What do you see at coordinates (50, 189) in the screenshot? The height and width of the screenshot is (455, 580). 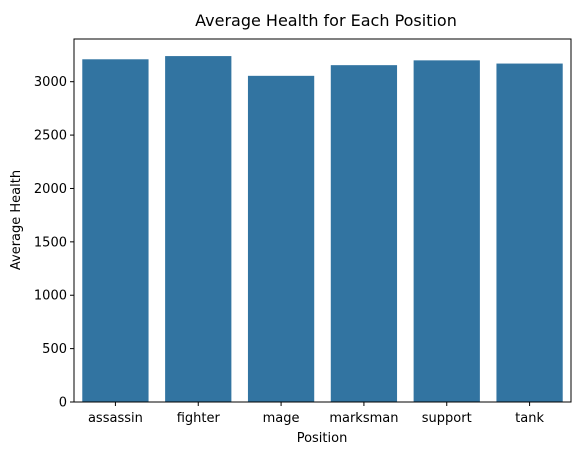 I see `y-tick-label-2000: 2000` at bounding box center [50, 189].